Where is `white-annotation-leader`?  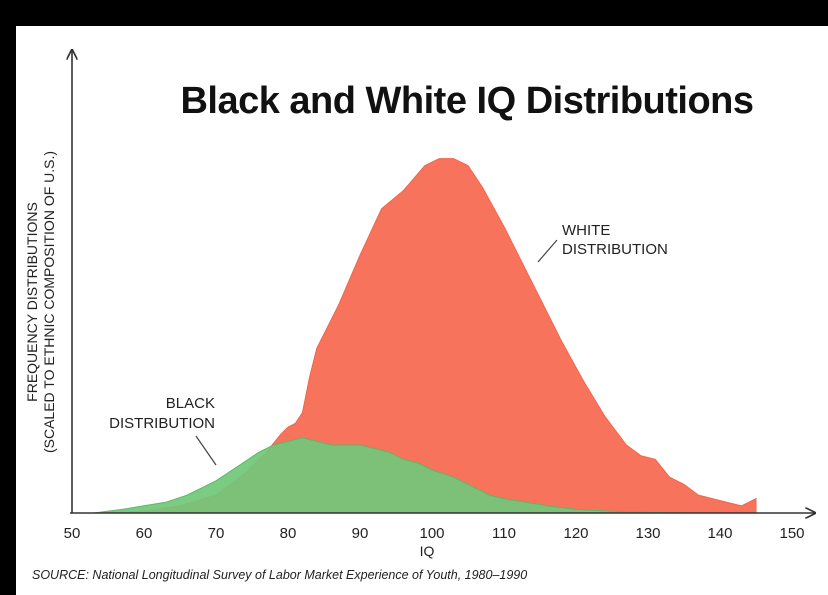
white-annotation-leader is located at coordinates (547, 251).